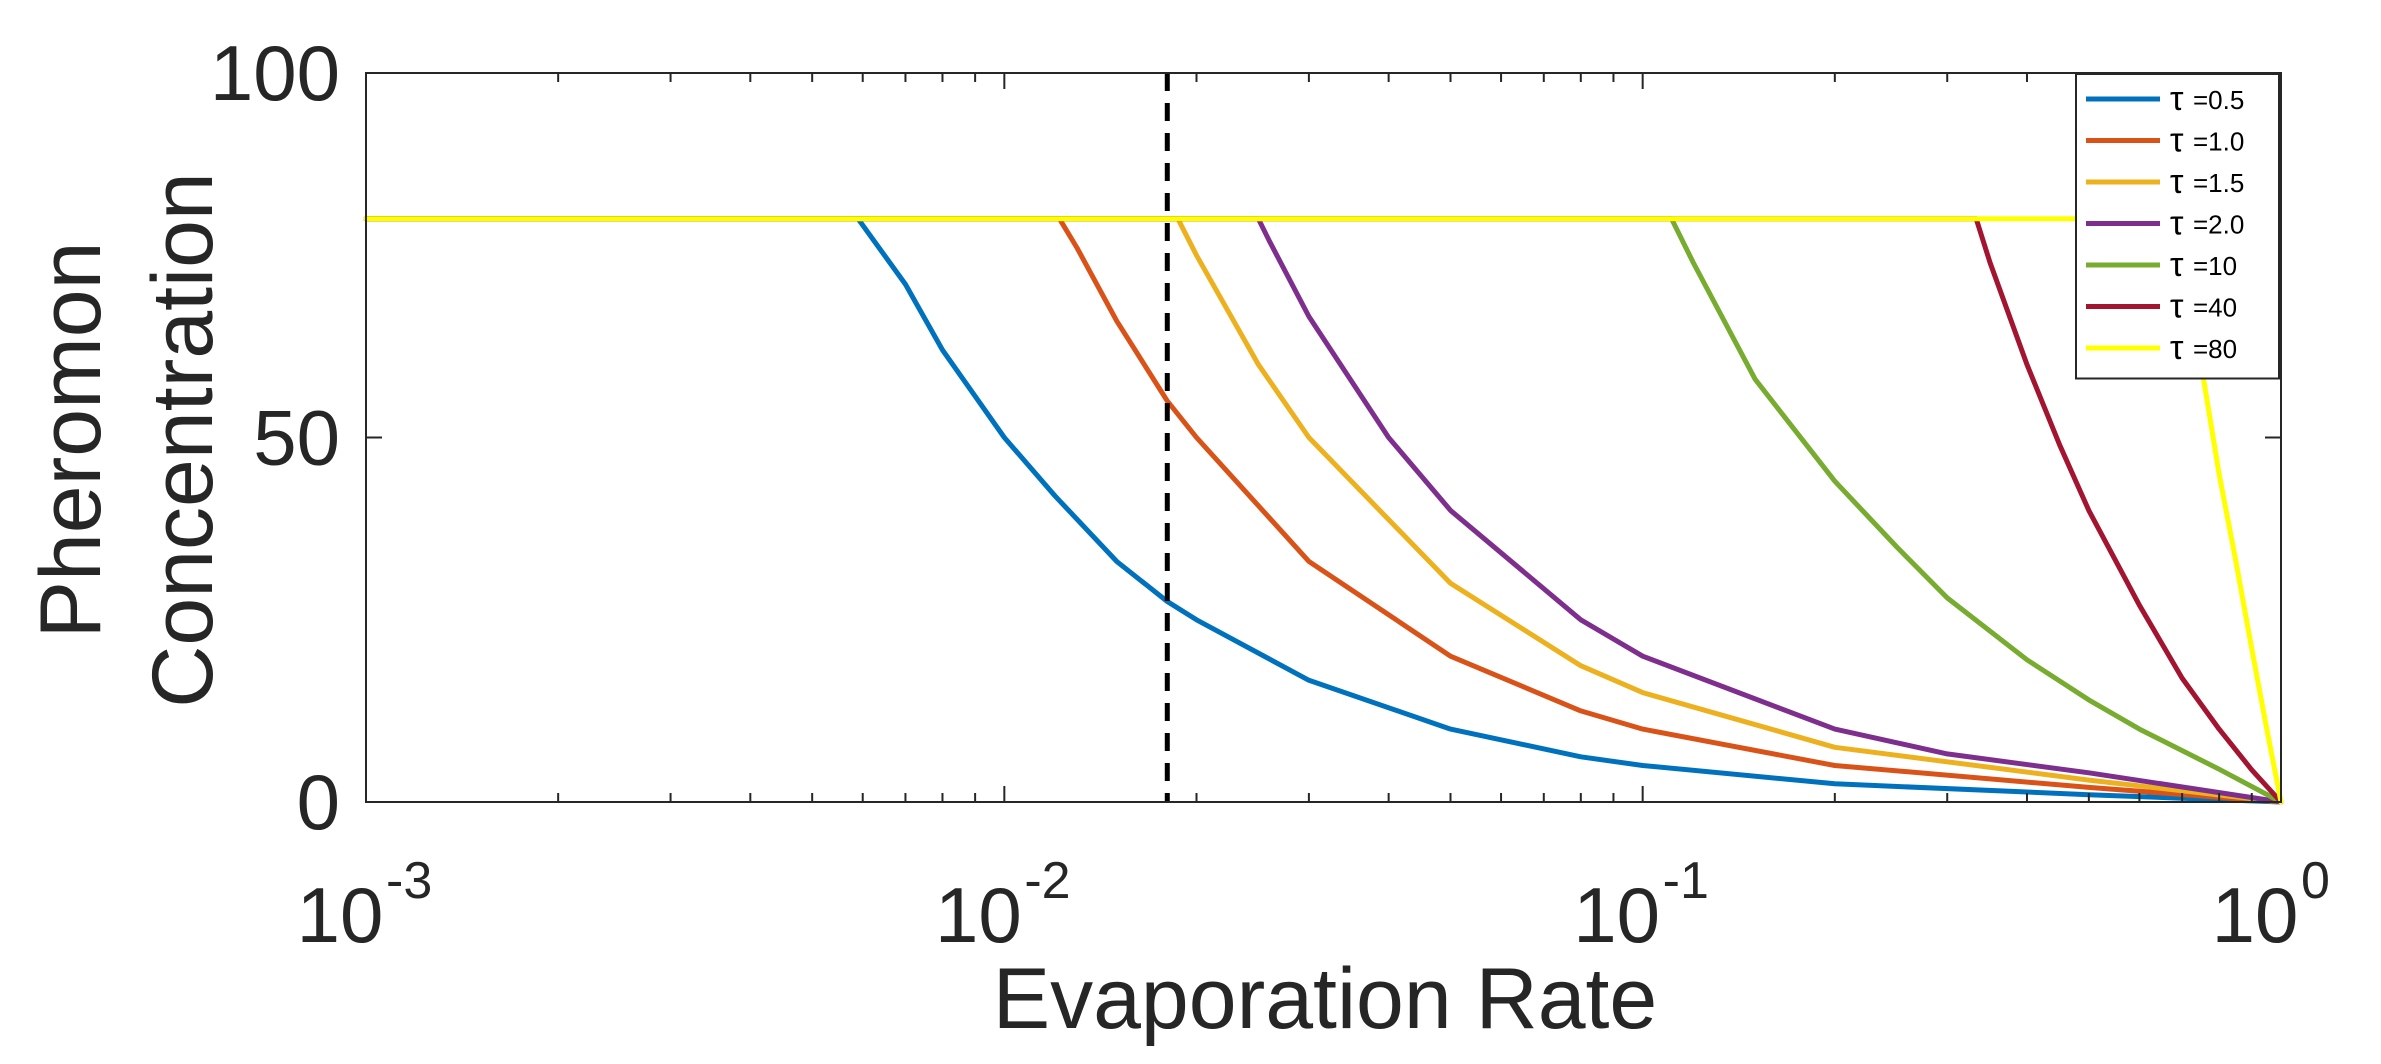  Describe the element at coordinates (275, 73) in the screenshot. I see `y-tick-label: 100` at that location.